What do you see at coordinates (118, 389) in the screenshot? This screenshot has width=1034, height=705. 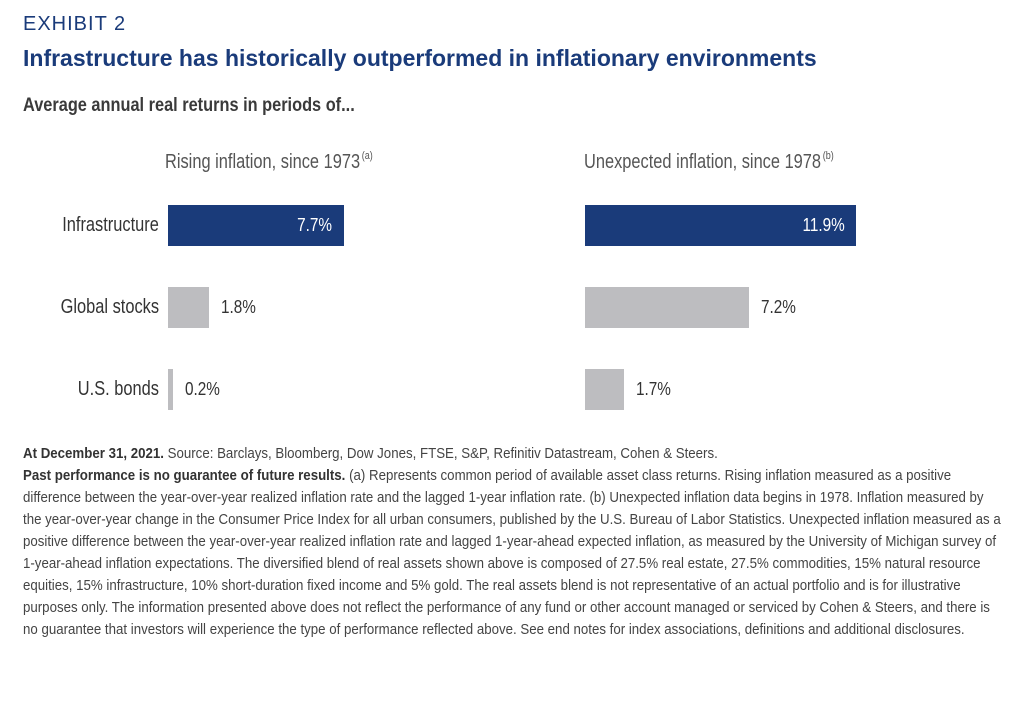 I see `category-label-us-bonds: U.S. bonds` at bounding box center [118, 389].